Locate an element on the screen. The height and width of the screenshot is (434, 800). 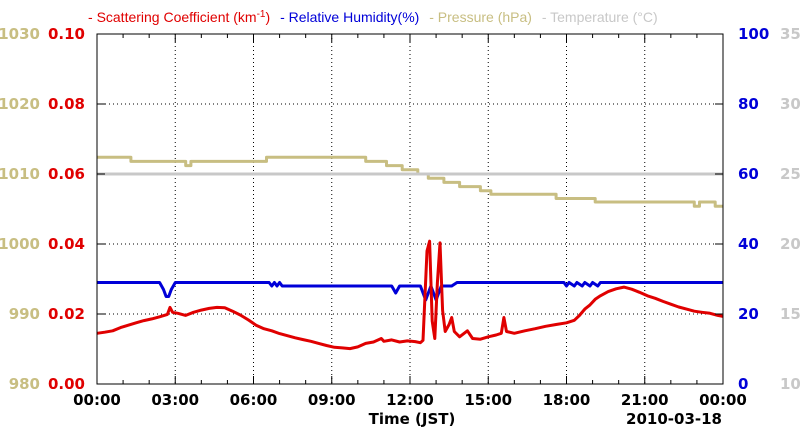
x-tick-label: 06:00 is located at coordinates (254, 400).